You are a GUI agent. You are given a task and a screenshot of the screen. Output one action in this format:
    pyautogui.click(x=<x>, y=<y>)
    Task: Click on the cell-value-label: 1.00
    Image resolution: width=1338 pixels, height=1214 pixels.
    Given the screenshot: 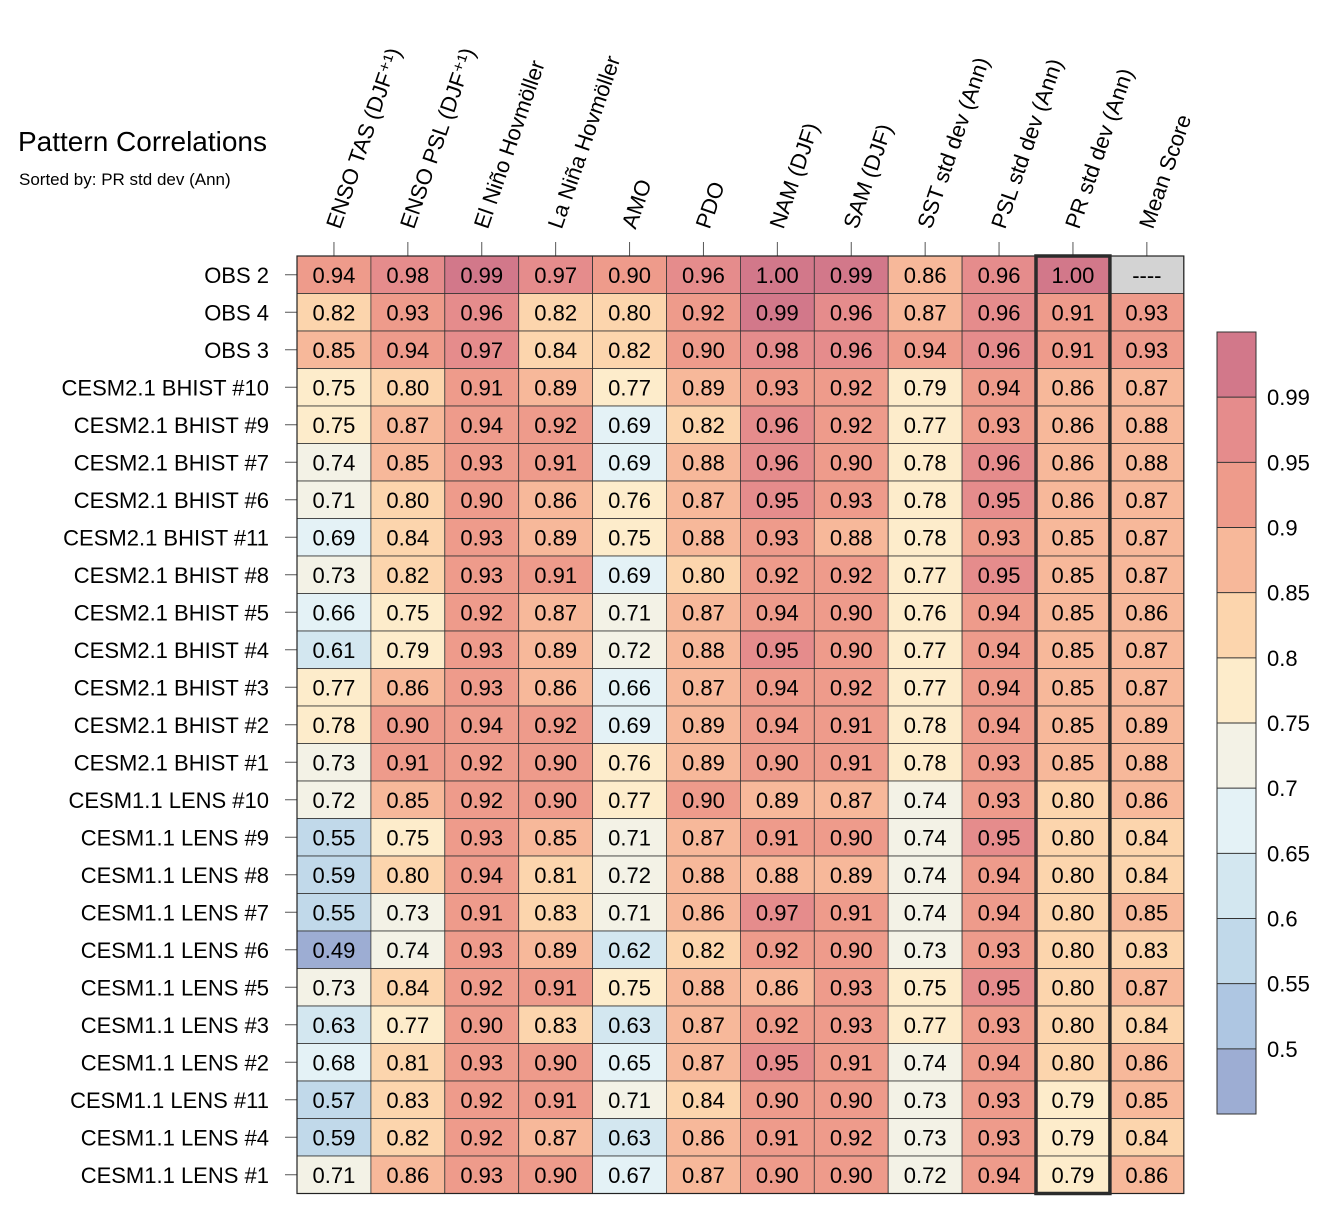 What is the action you would take?
    pyautogui.click(x=1073, y=275)
    